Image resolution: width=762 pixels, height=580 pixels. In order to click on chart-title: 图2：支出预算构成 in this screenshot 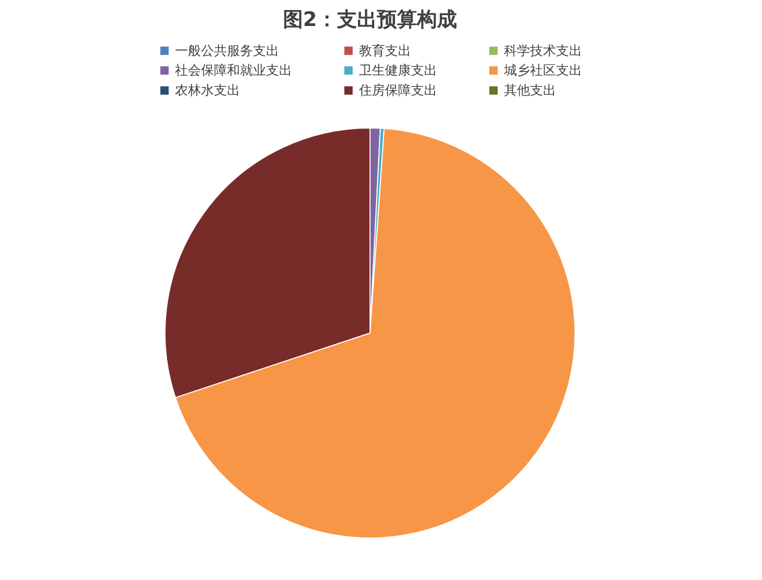, I will do `click(370, 19)`.